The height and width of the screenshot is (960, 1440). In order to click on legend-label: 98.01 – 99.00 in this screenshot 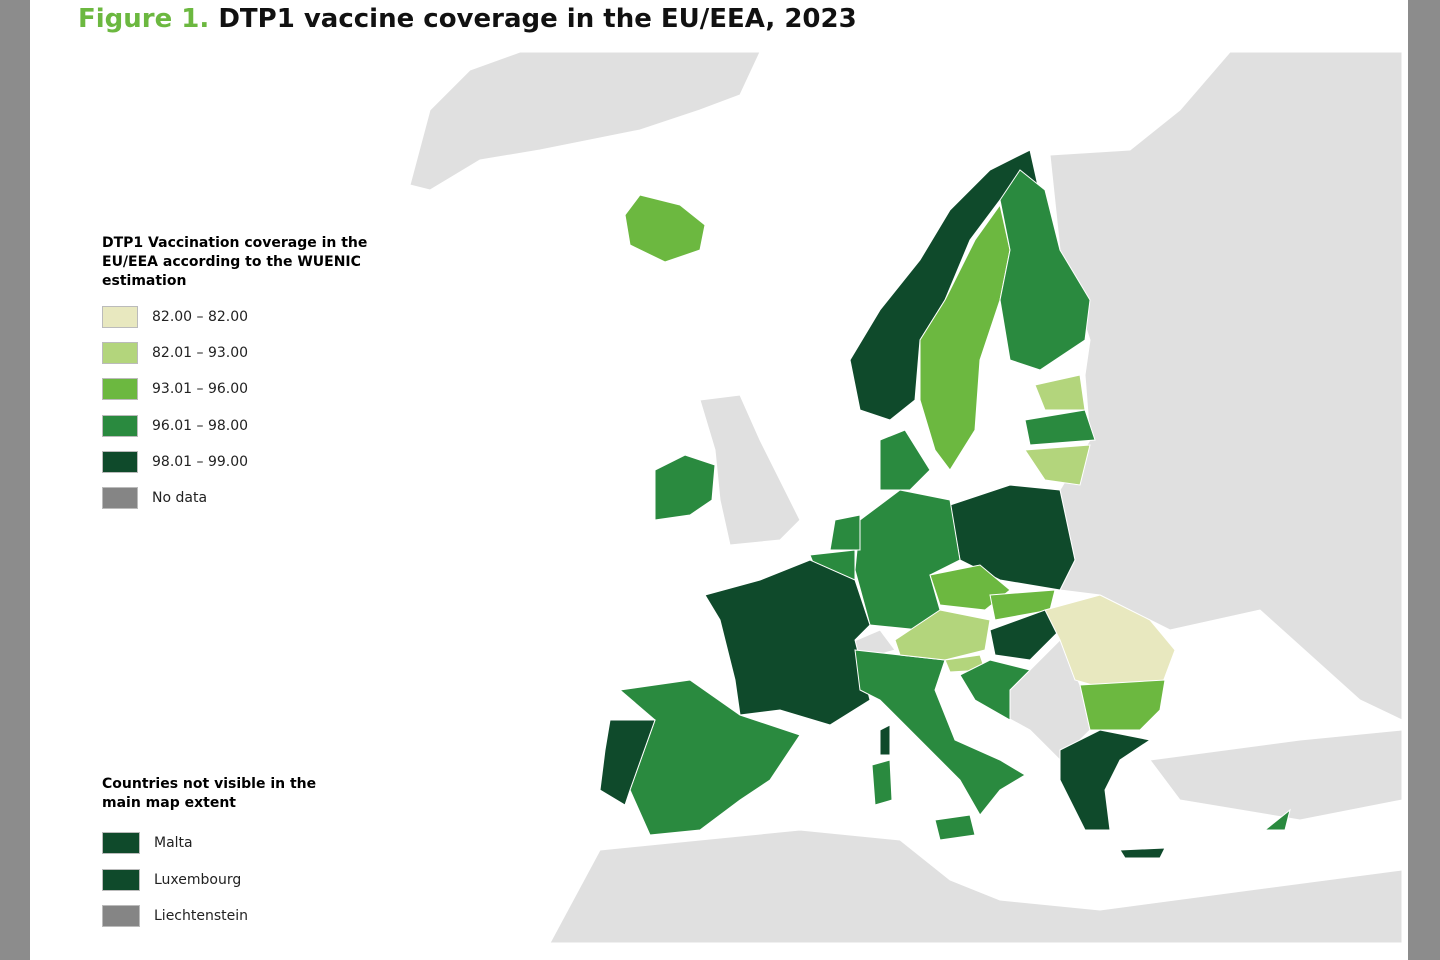, I will do `click(200, 461)`.